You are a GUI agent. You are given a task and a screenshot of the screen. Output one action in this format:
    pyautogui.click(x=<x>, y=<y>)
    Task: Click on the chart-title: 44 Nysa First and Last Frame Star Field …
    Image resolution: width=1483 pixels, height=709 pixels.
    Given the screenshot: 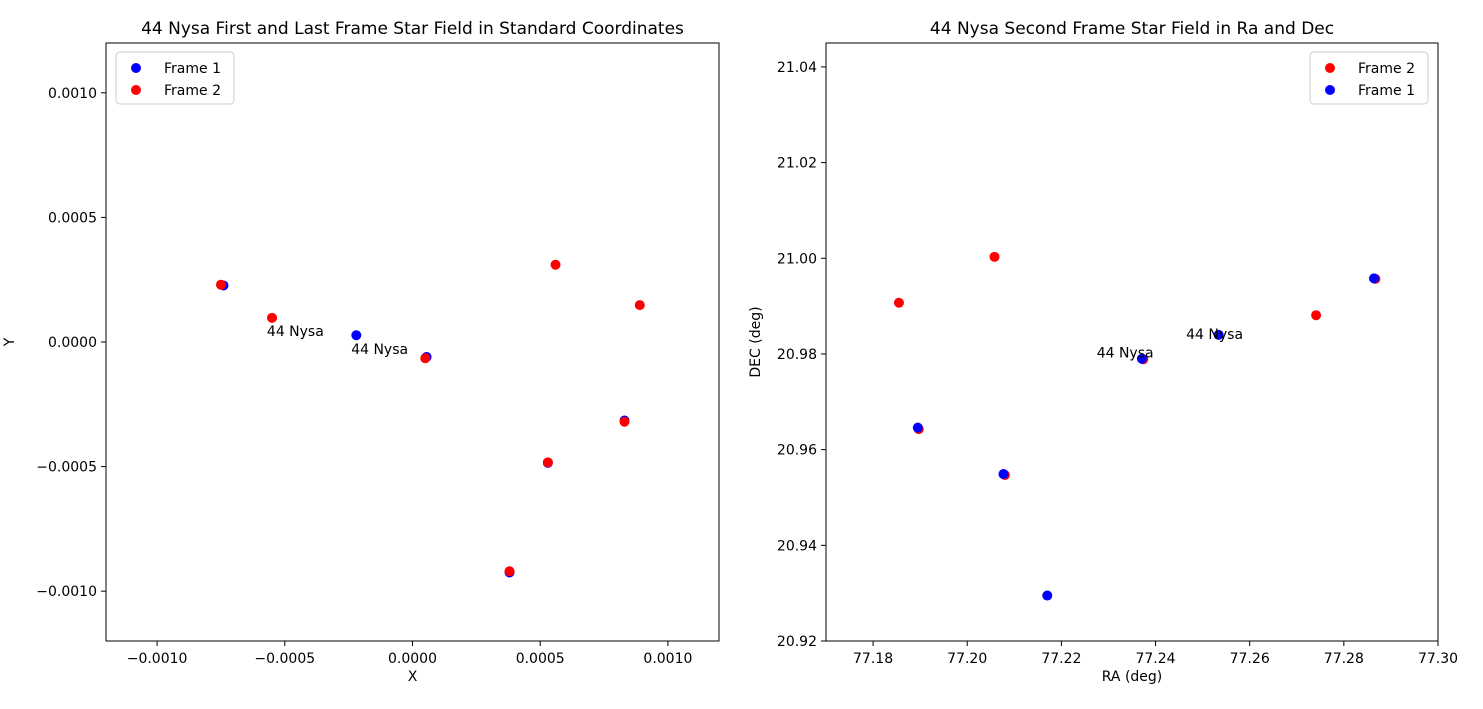 What is the action you would take?
    pyautogui.click(x=412, y=29)
    